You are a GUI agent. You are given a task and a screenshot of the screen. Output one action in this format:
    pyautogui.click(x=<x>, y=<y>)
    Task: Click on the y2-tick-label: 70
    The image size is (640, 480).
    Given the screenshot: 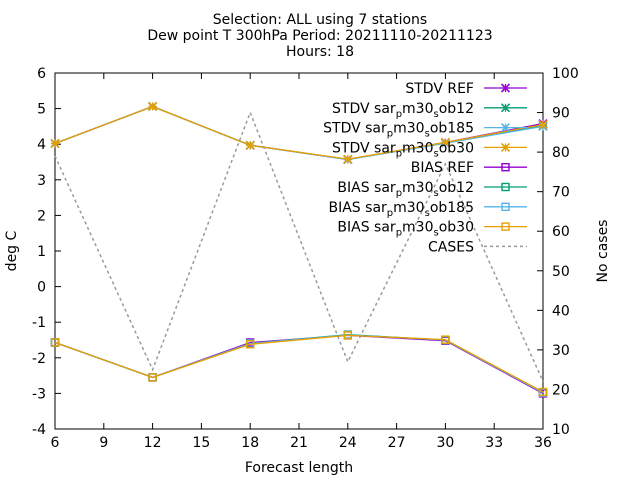 What is the action you would take?
    pyautogui.click(x=561, y=193)
    